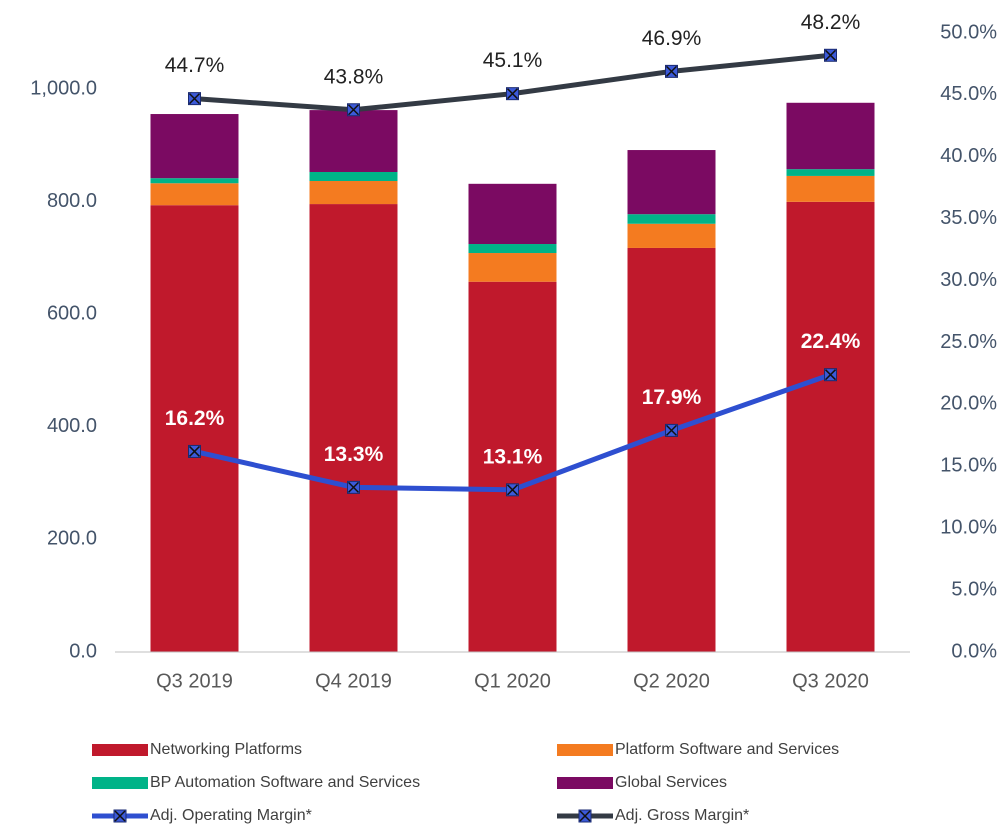 The height and width of the screenshot is (825, 1000). What do you see at coordinates (672, 38) in the screenshot?
I see `data-label: 46.9%` at bounding box center [672, 38].